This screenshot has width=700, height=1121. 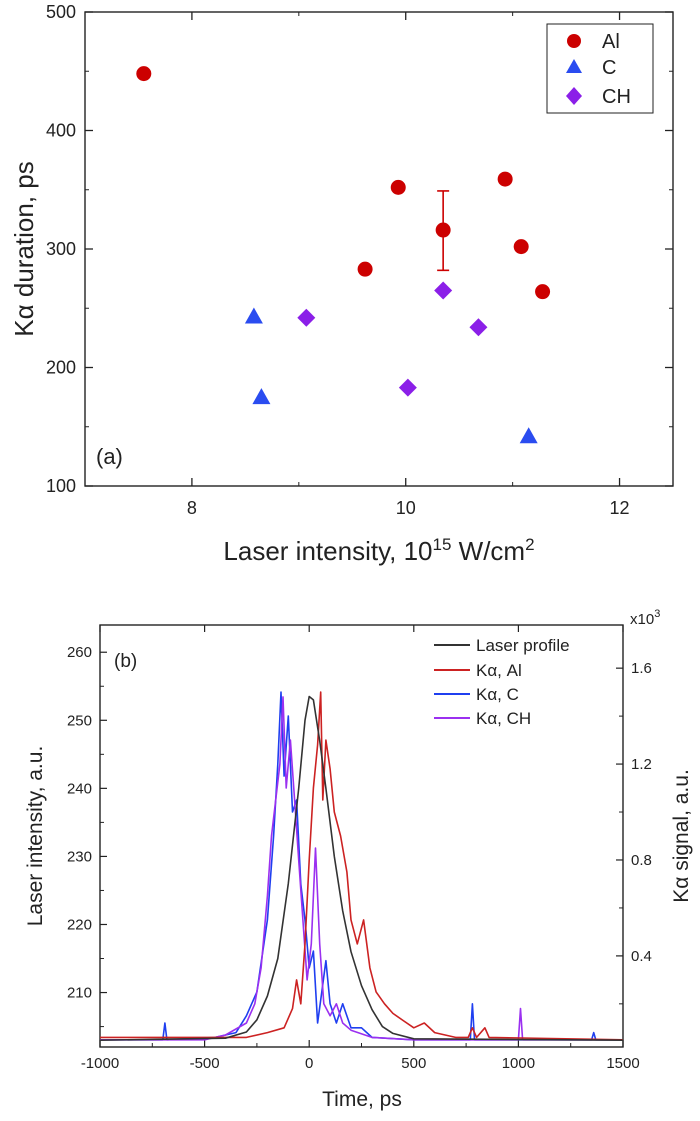 What do you see at coordinates (327, 551) in the screenshot?
I see `x-title-main: Laser intensity, 10` at bounding box center [327, 551].